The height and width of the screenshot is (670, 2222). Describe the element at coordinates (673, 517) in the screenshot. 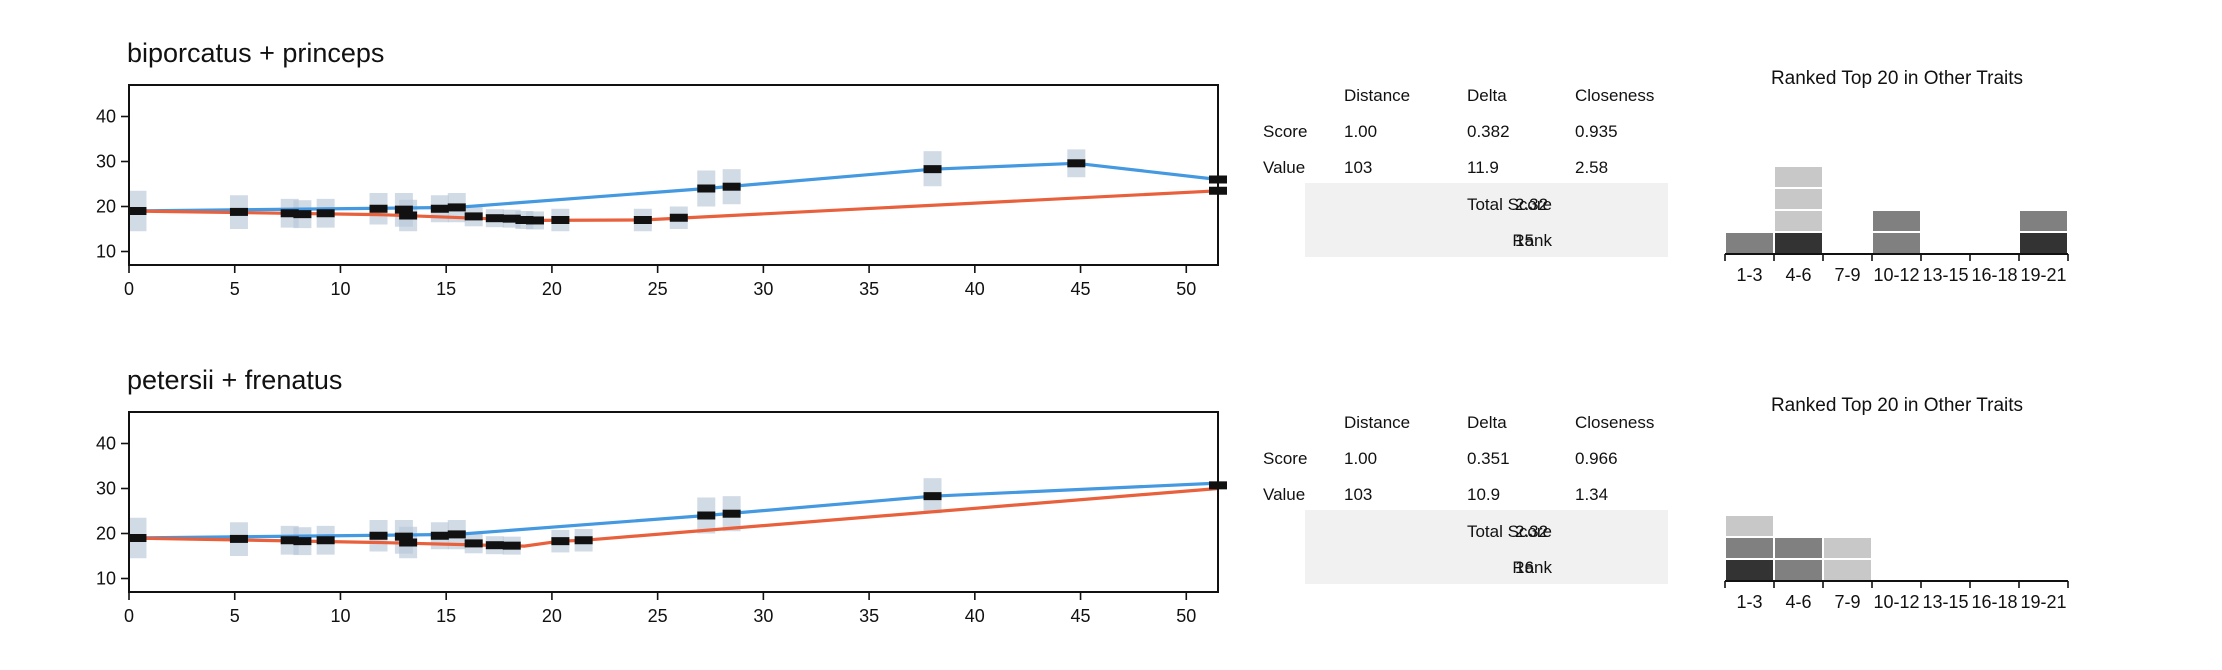

I see `series-line` at that location.